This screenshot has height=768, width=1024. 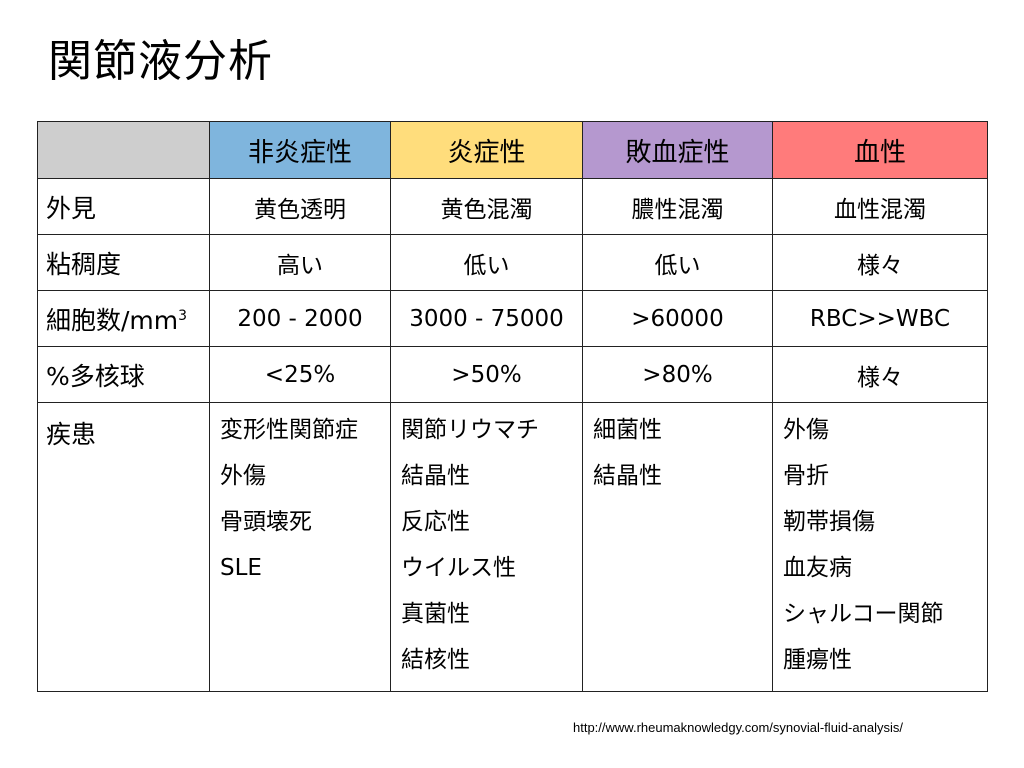 I want to click on disease-item: 結核性, so click(x=435, y=660).